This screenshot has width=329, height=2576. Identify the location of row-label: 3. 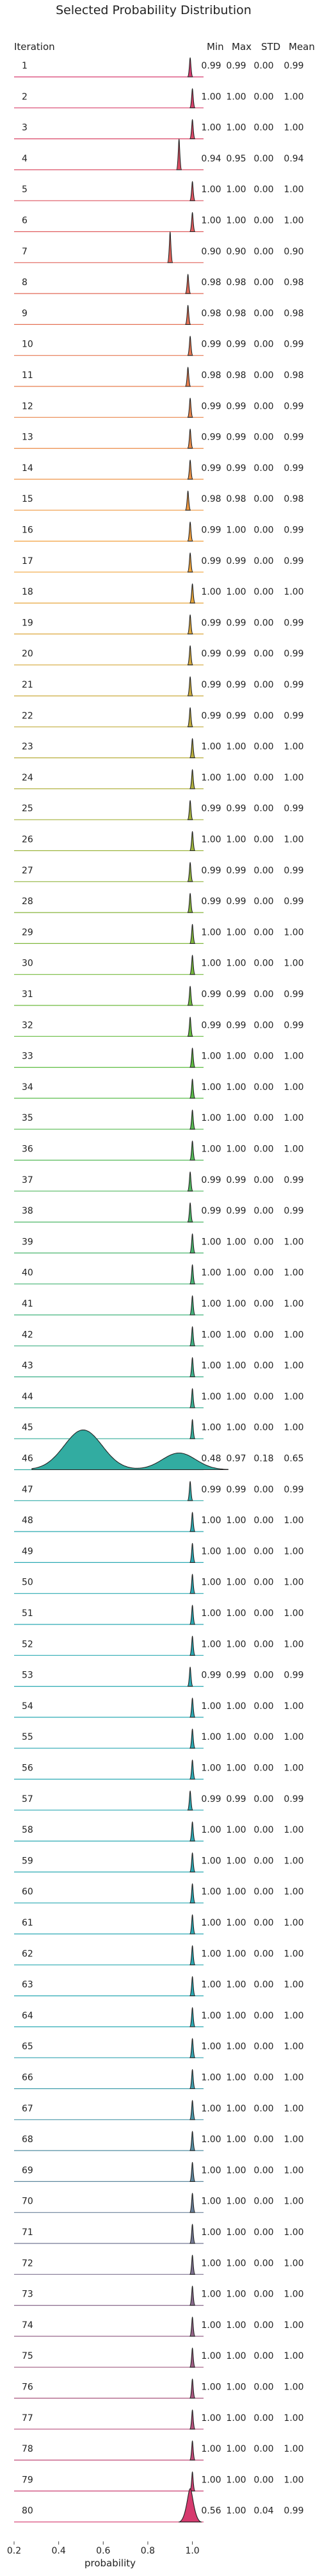
(25, 128).